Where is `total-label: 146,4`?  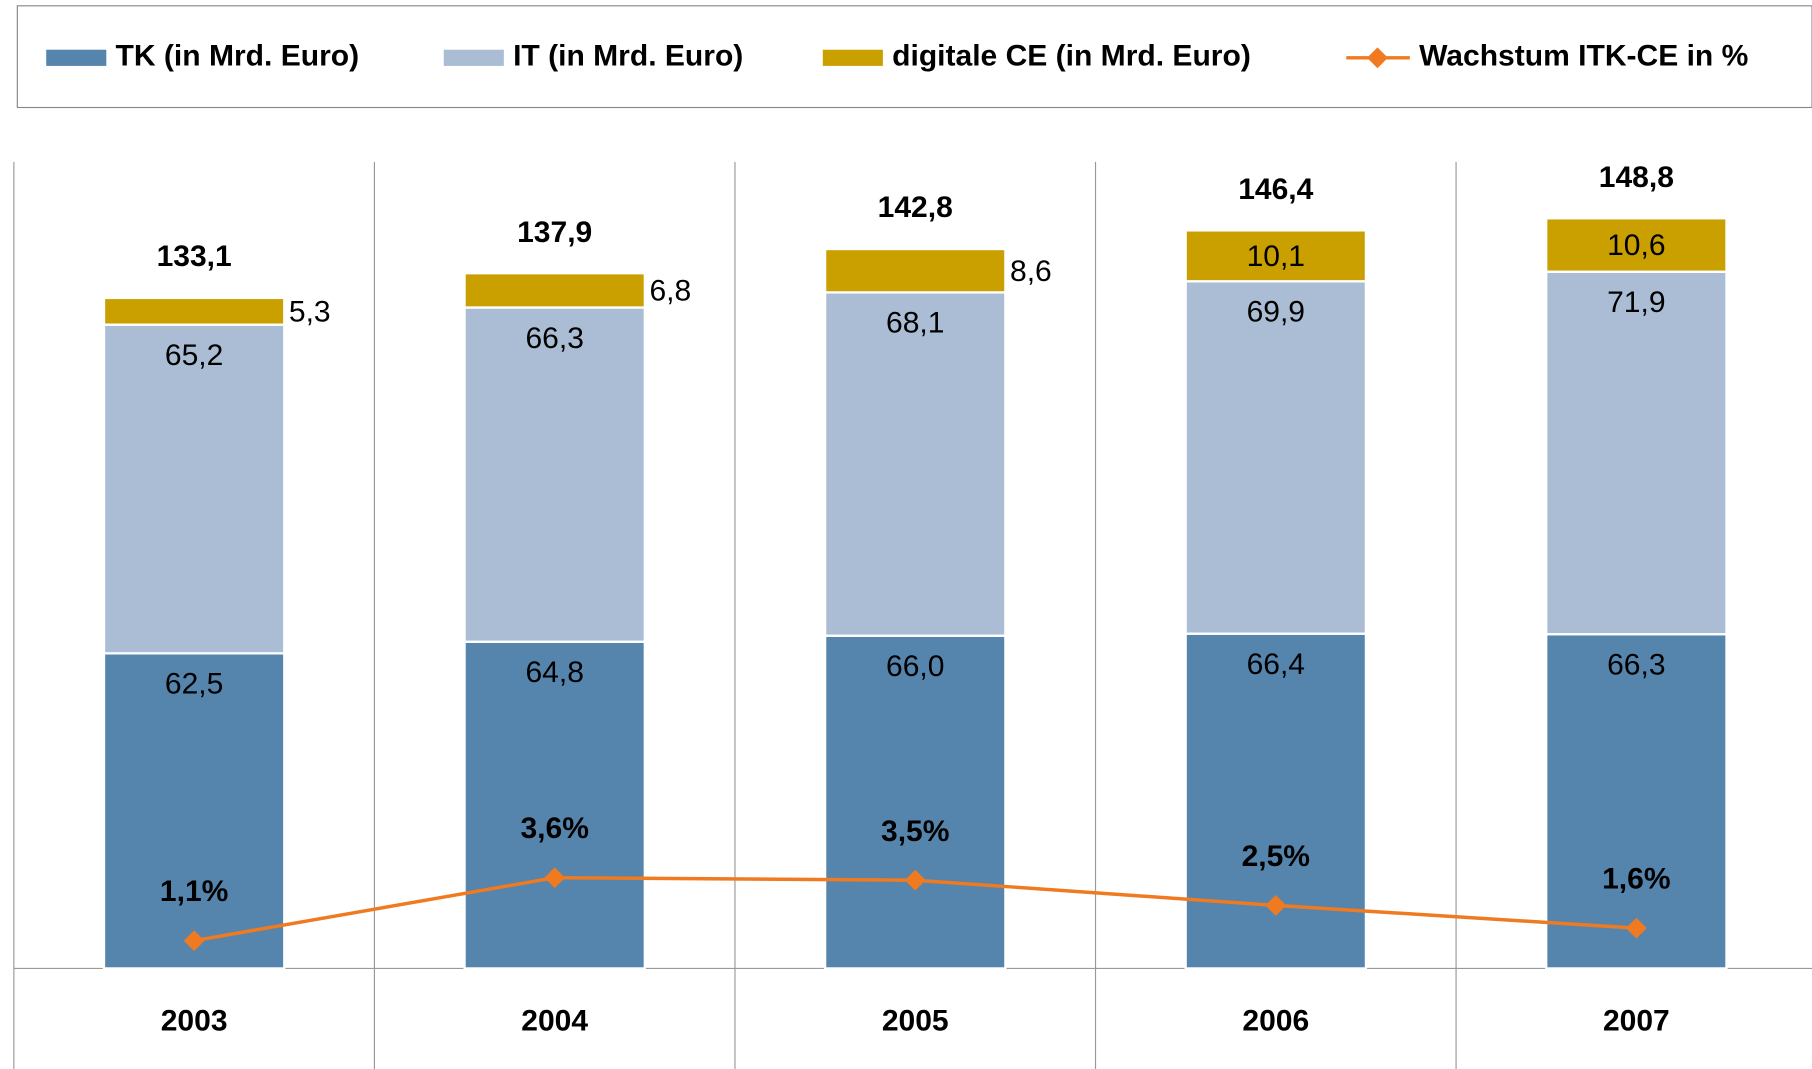 total-label: 146,4 is located at coordinates (1275, 189).